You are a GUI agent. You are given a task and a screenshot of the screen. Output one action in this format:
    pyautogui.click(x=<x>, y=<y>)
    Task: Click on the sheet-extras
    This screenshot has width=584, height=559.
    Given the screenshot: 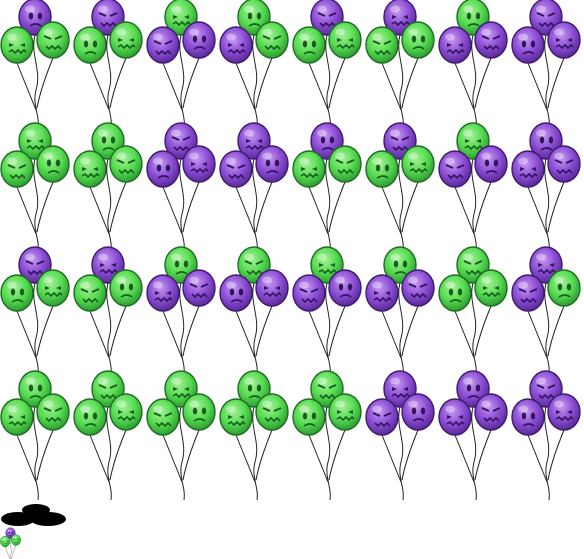 What is the action you would take?
    pyautogui.click(x=33, y=531)
    